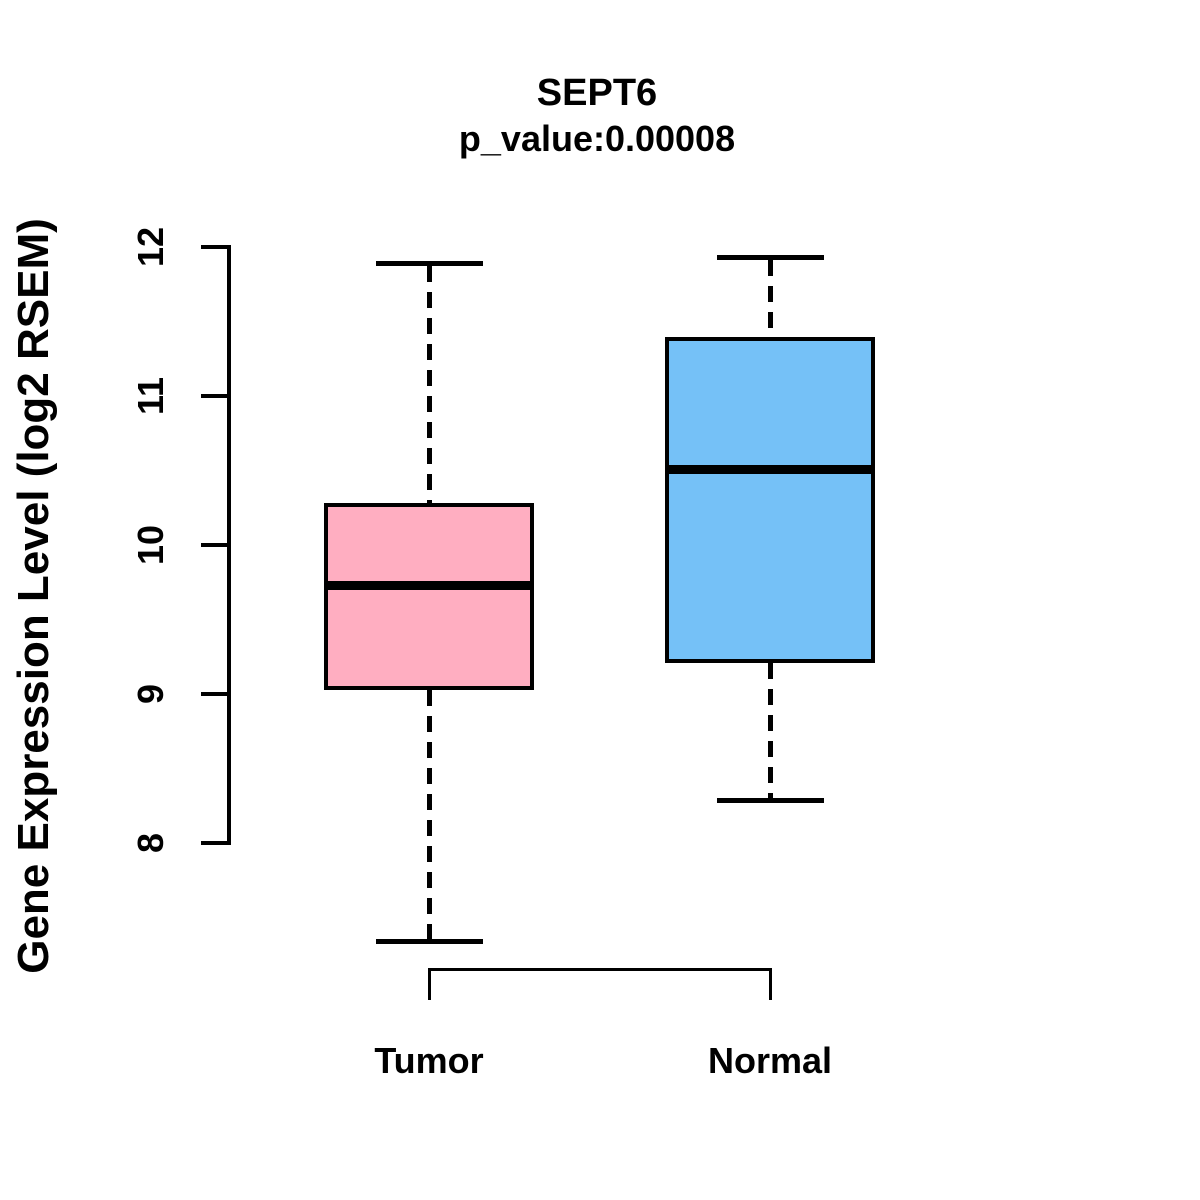 This screenshot has height=1200, width=1200. I want to click on chart-subtitle: p_value:0.00008, so click(597, 138).